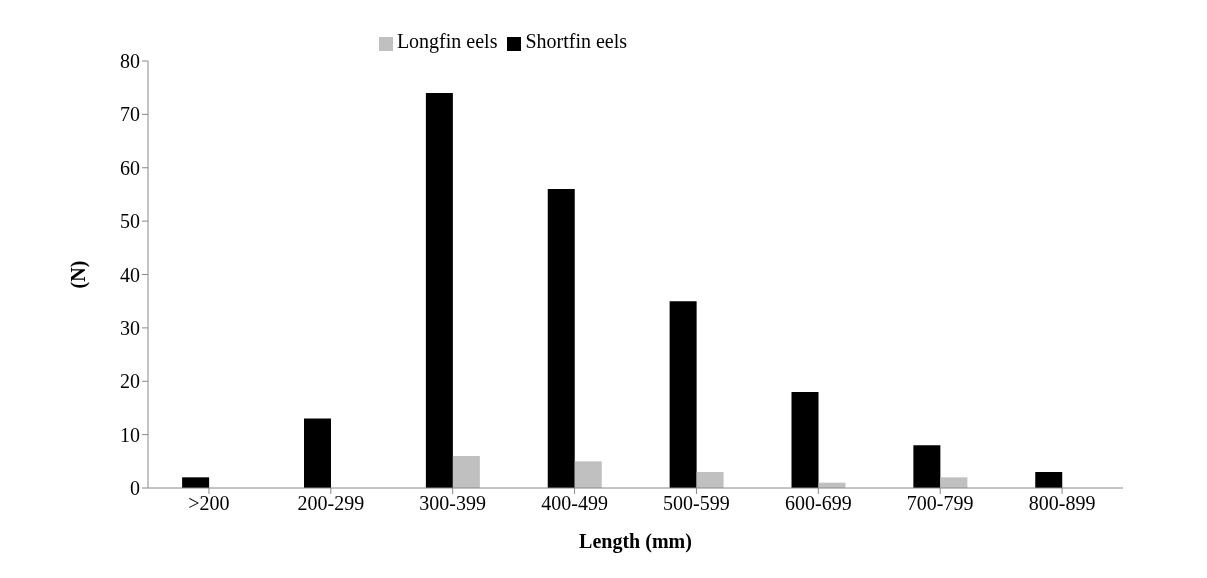 The width and height of the screenshot is (1207, 578). I want to click on x-tick-label: 400-499, so click(574, 503).